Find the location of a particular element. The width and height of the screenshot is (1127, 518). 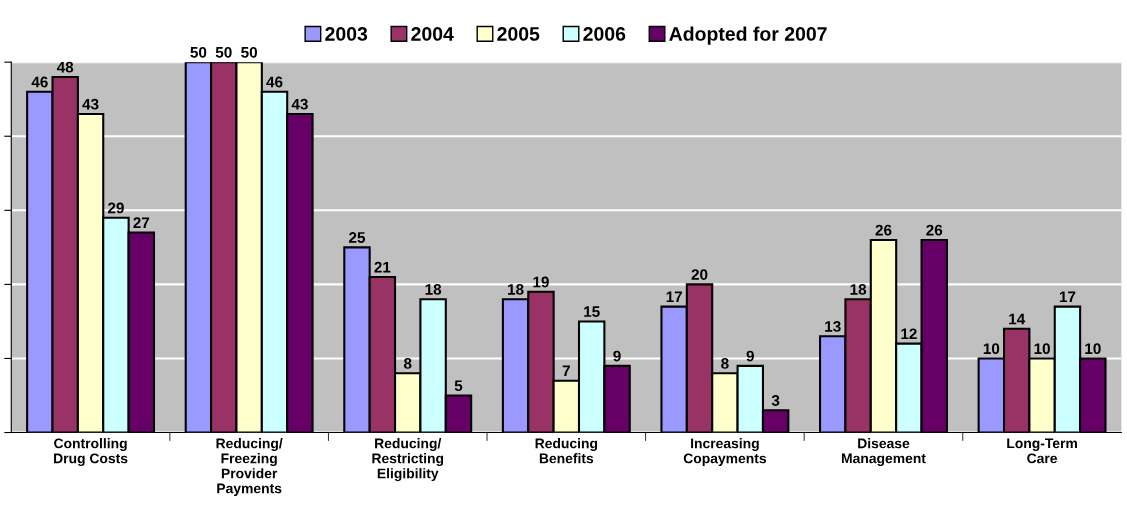

data-label: 27 is located at coordinates (141, 222).